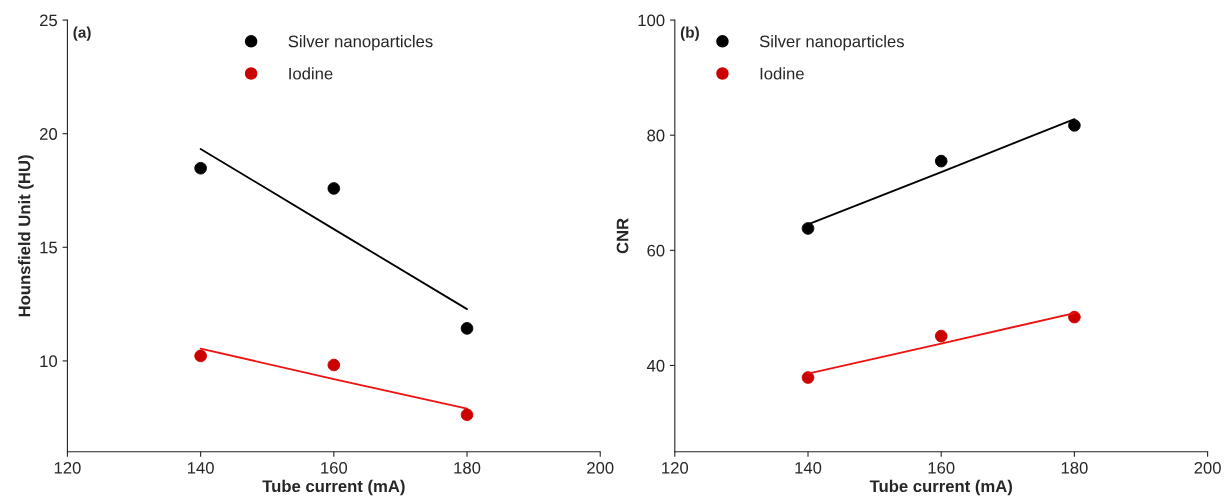 The image size is (1226, 502). I want to click on y-tick-label: 60, so click(656, 250).